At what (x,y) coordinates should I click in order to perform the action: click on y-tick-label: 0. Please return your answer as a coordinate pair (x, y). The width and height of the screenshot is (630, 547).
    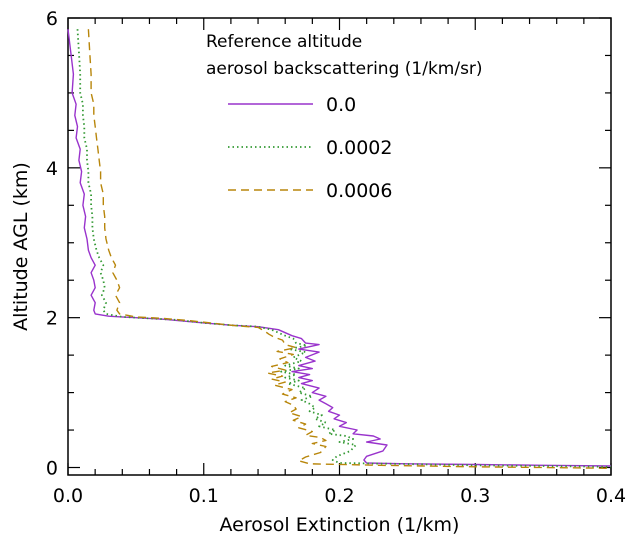
    Looking at the image, I should click on (52, 469).